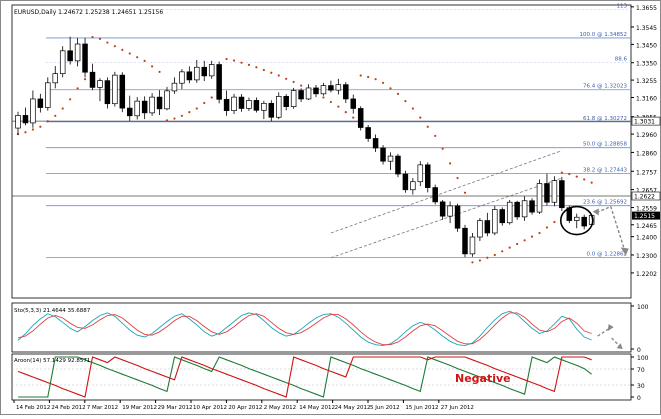  I want to click on aroon-aroon-up-line, so click(305, 377).